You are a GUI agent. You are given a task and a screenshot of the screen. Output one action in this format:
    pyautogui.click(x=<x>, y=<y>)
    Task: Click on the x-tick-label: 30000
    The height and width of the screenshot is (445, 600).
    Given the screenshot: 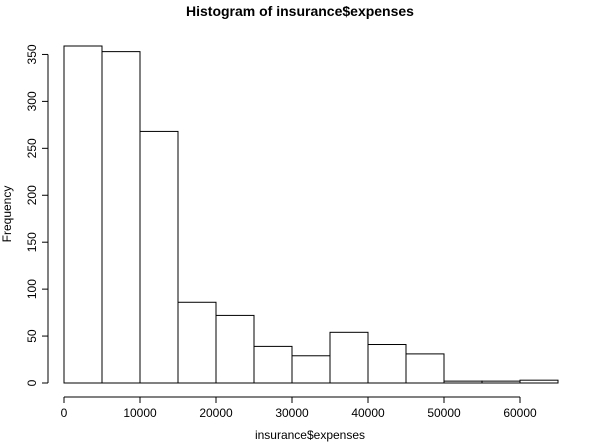 What is the action you would take?
    pyautogui.click(x=292, y=413)
    